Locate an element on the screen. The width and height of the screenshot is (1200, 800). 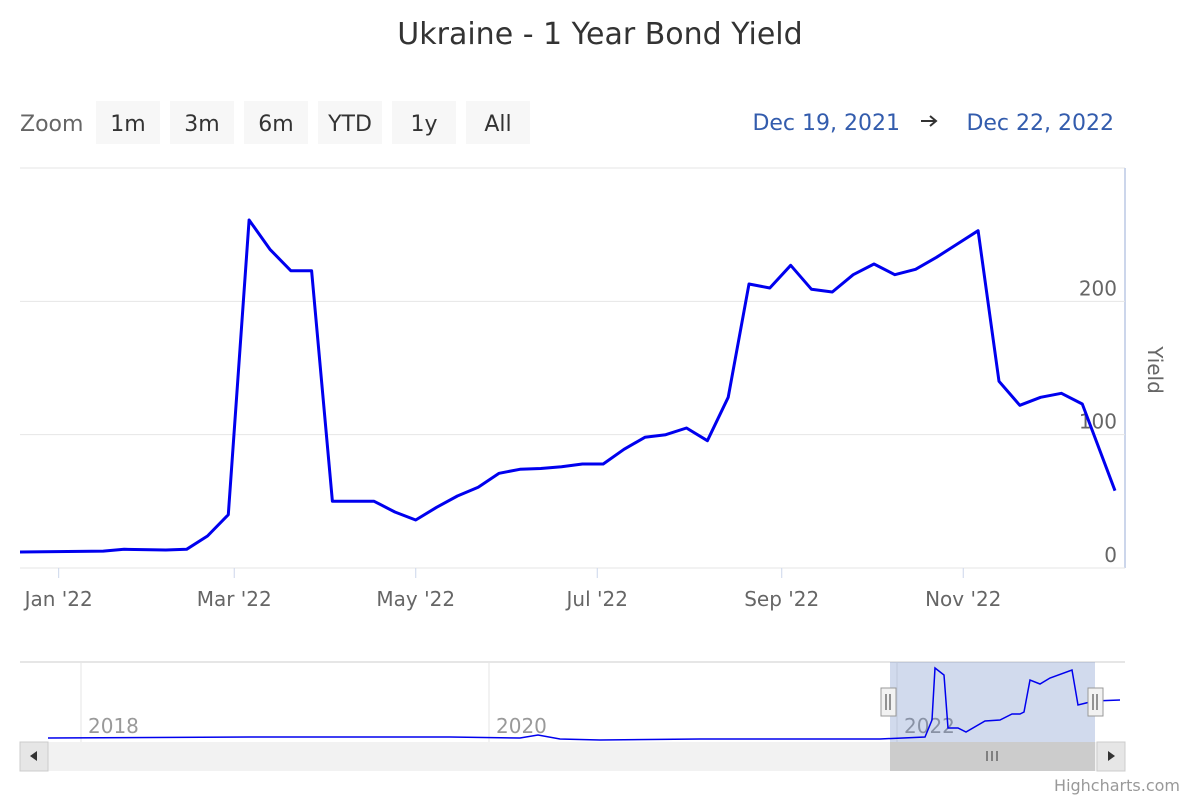
navigator is located at coordinates (572, 702).